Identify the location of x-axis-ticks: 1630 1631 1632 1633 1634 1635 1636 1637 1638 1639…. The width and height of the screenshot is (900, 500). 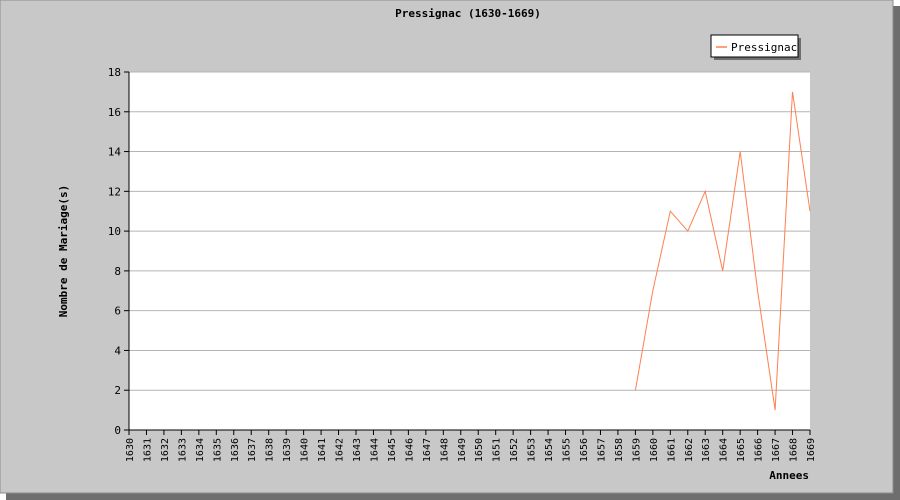
(471, 446).